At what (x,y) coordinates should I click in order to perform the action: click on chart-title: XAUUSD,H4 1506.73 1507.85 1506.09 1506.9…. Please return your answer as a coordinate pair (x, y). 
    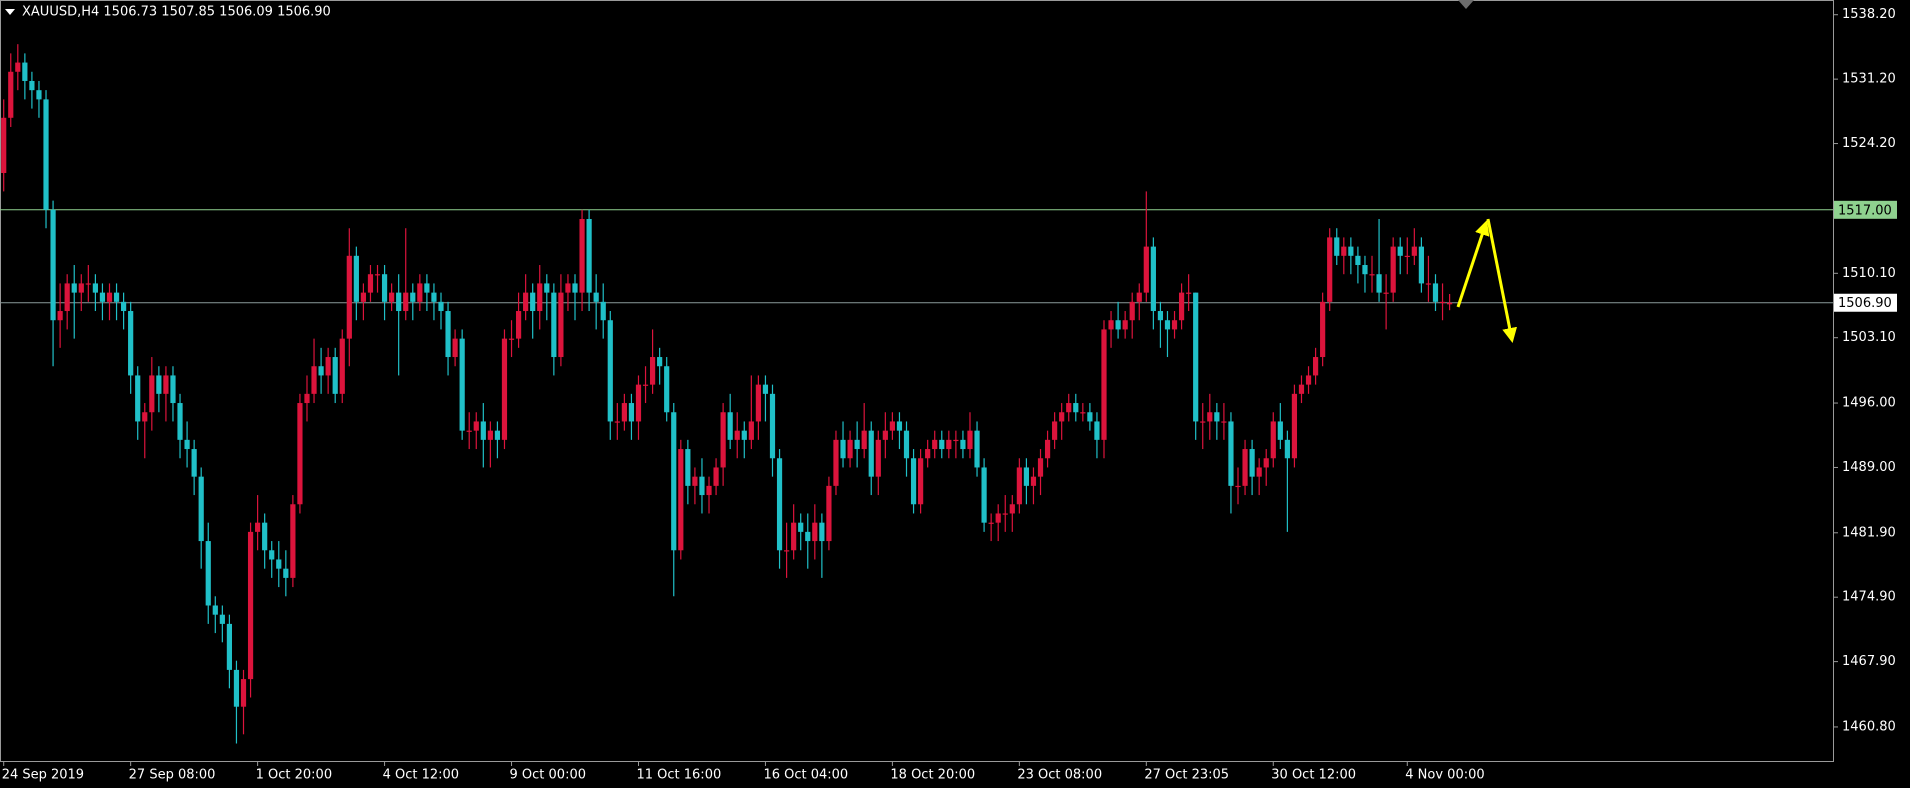
    Looking at the image, I should click on (176, 12).